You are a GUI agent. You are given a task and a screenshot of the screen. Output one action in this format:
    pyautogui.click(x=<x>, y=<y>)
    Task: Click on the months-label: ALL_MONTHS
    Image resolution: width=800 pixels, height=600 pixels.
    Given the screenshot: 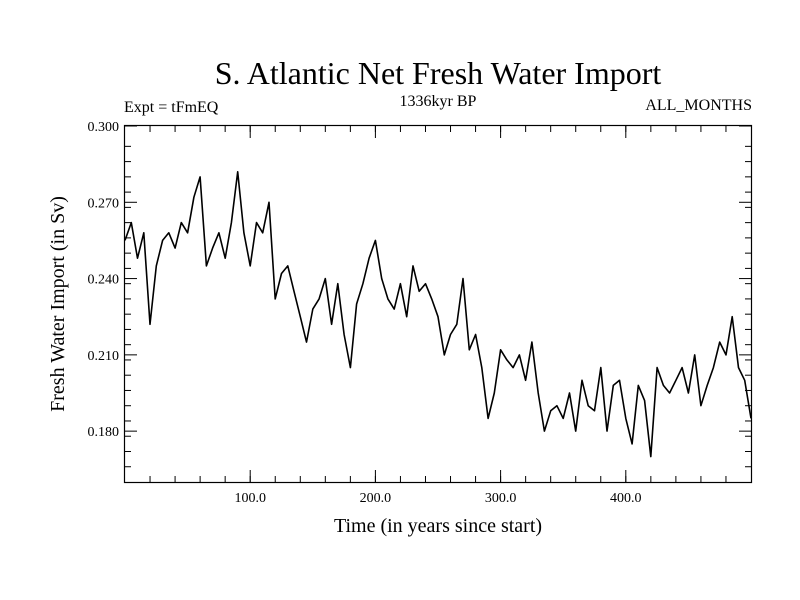 What is the action you would take?
    pyautogui.click(x=698, y=105)
    